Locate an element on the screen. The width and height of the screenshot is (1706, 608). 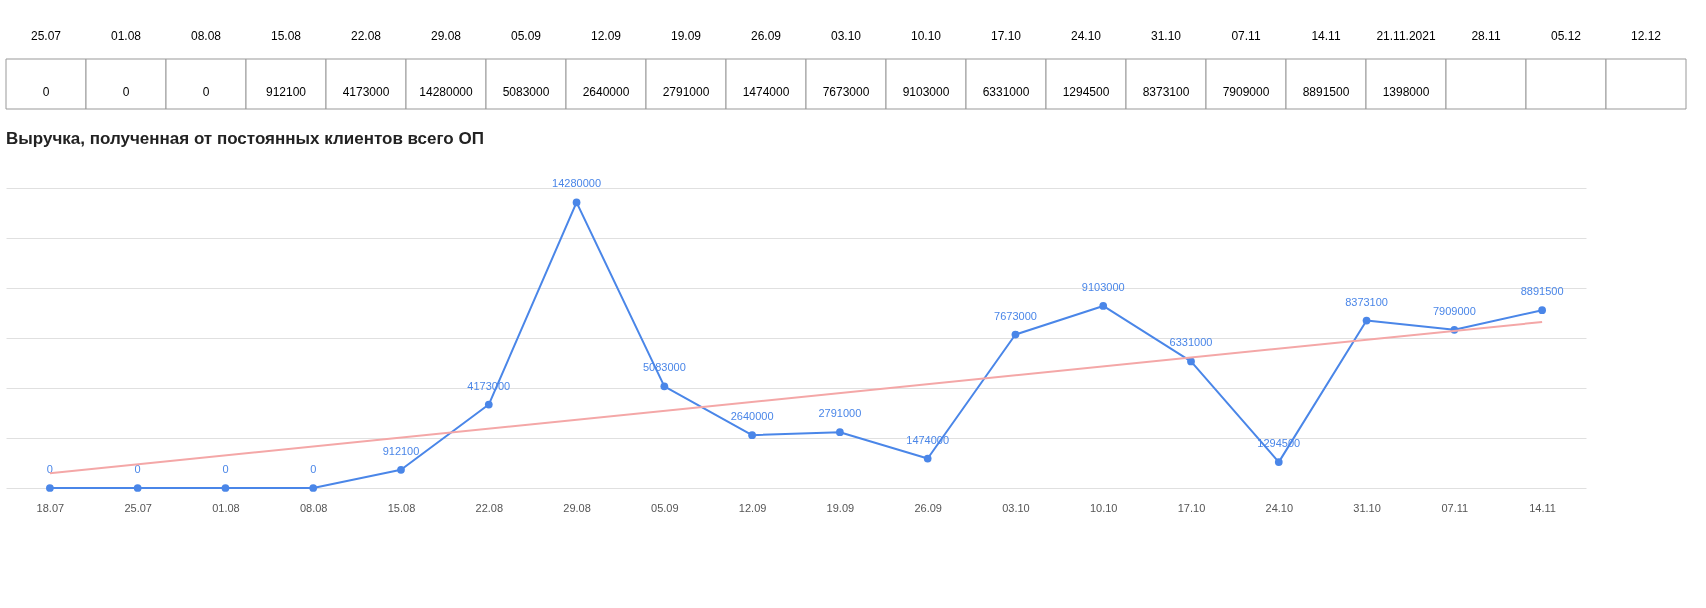
x-tick-label: 05.12 is located at coordinates (1566, 36).